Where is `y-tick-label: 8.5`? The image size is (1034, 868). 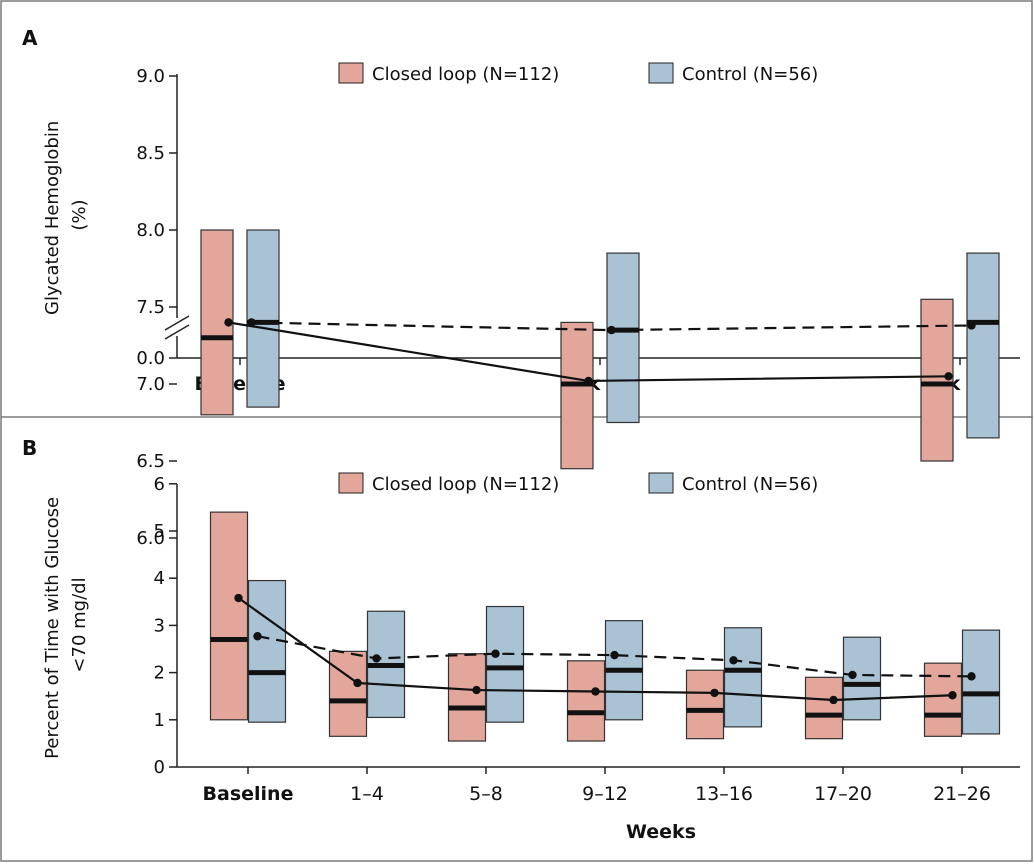 y-tick-label: 8.5 is located at coordinates (150, 153).